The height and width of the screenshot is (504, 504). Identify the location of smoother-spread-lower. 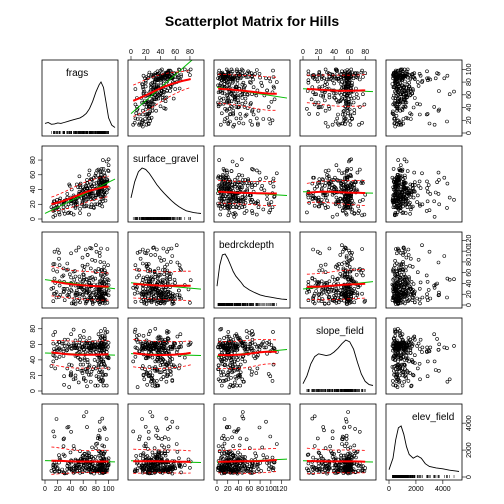
(162, 101).